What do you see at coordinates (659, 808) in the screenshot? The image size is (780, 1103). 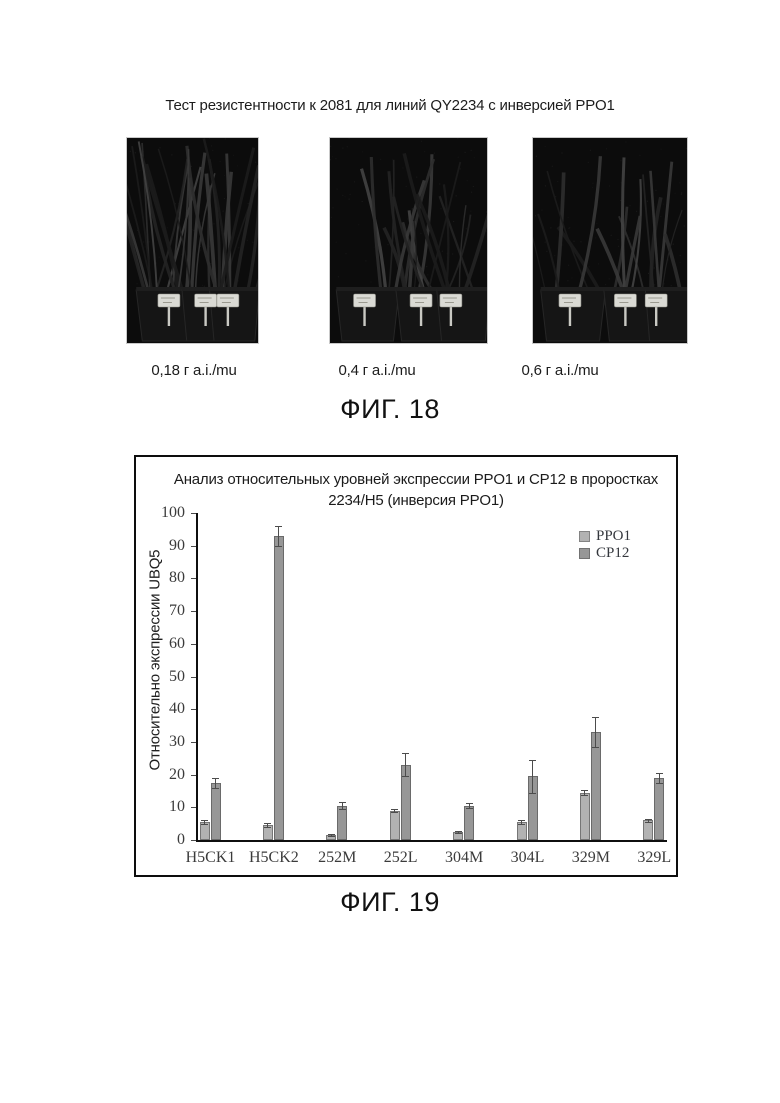 I see `bar-CP12-329L` at bounding box center [659, 808].